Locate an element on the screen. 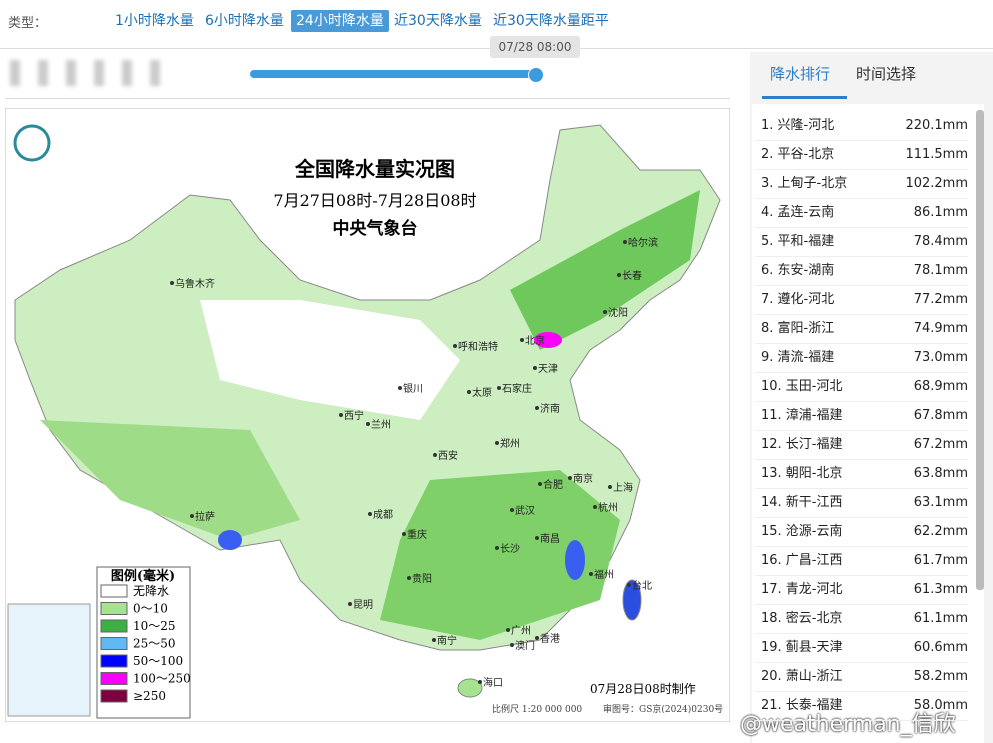 The height and width of the screenshot is (743, 993). rank-row: 19. 蓟县-天津 60.6mm is located at coordinates (861, 648).